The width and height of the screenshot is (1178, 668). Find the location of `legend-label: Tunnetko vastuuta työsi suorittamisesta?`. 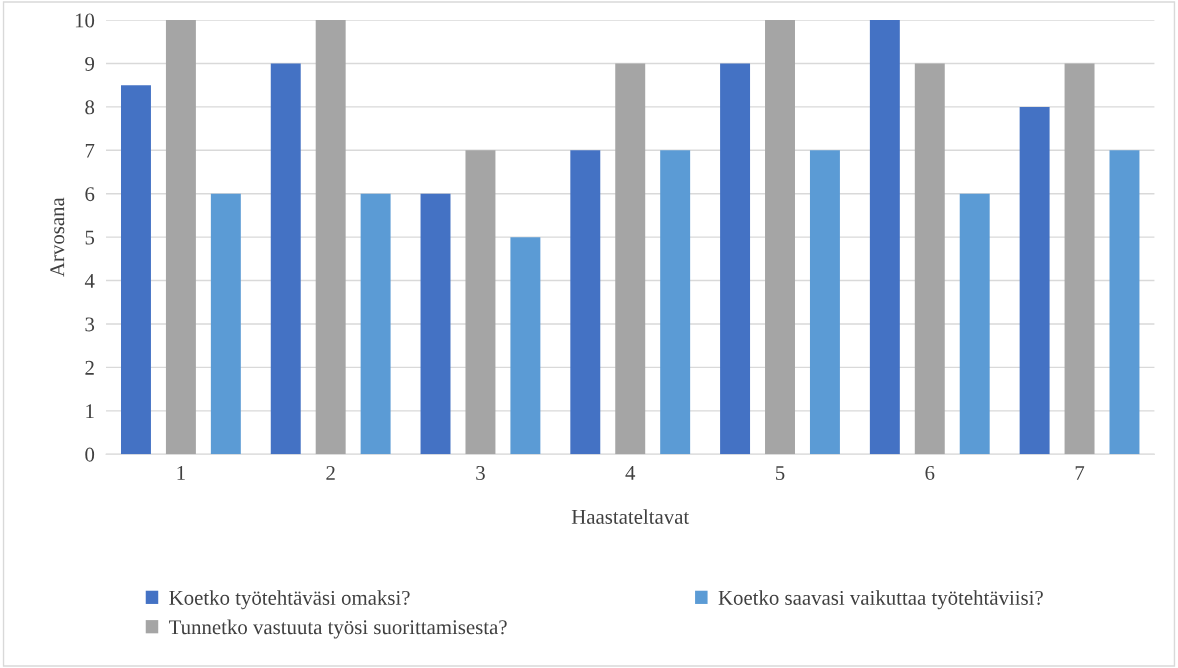

legend-label: Tunnetko vastuuta työsi suorittamisesta? is located at coordinates (338, 629).